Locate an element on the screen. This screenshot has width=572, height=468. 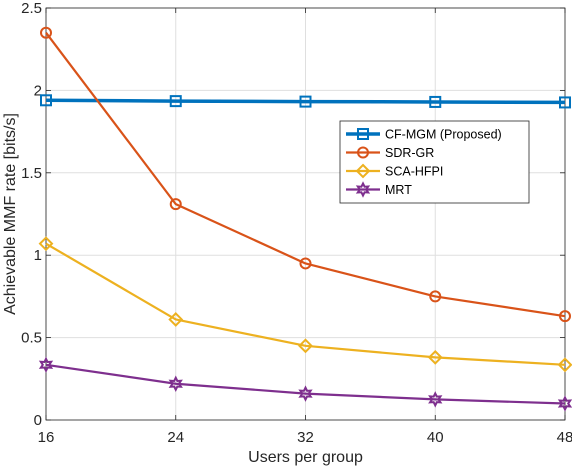
y-tick-label: 2 is located at coordinates (38, 90).